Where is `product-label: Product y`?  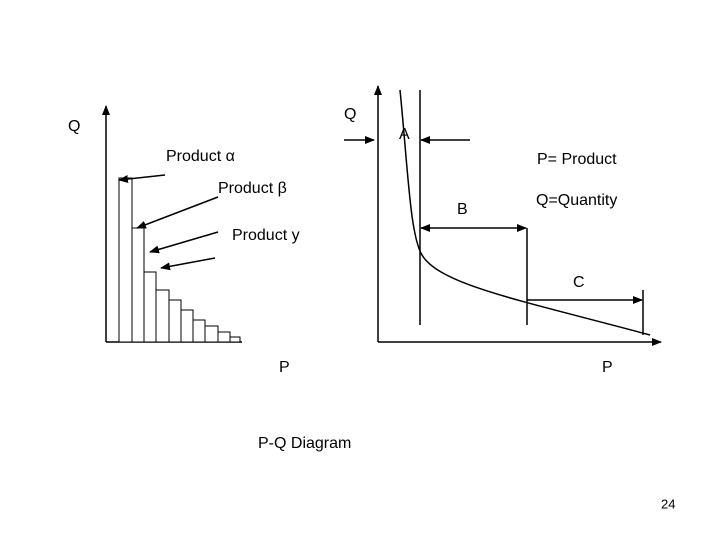 product-label: Product y is located at coordinates (266, 235).